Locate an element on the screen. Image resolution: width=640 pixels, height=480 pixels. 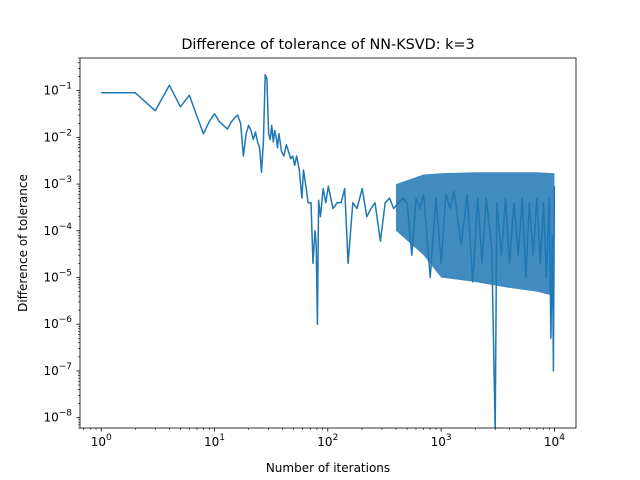
y-tick-label: 10⁻⁵ is located at coordinates (57, 276).